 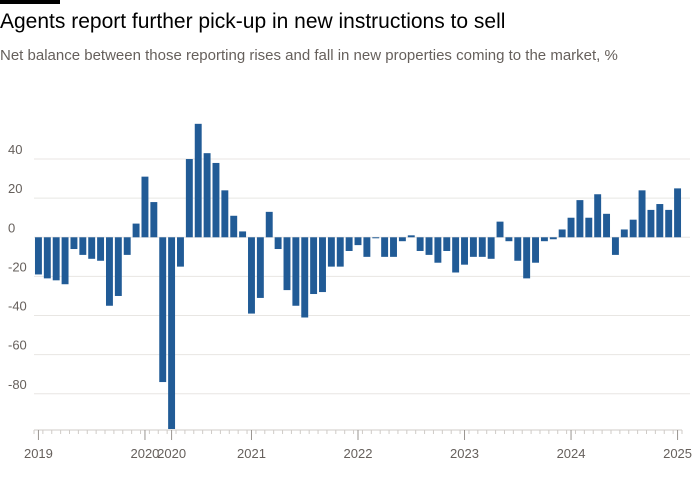 What do you see at coordinates (17, 306) in the screenshot?
I see `y-tick-label: -40` at bounding box center [17, 306].